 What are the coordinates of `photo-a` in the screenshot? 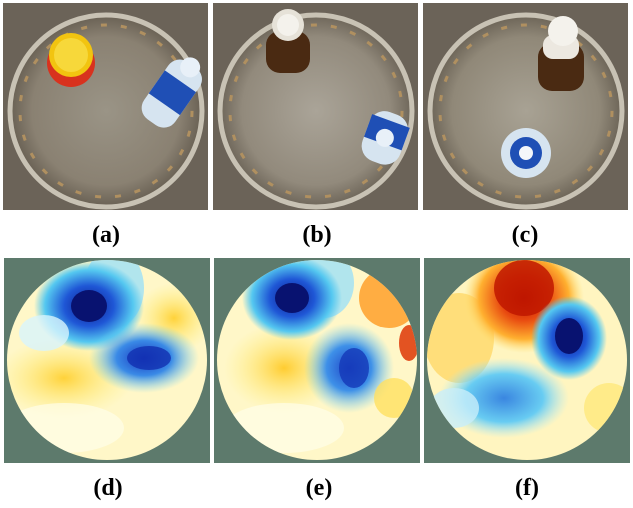 It's located at (105, 106).